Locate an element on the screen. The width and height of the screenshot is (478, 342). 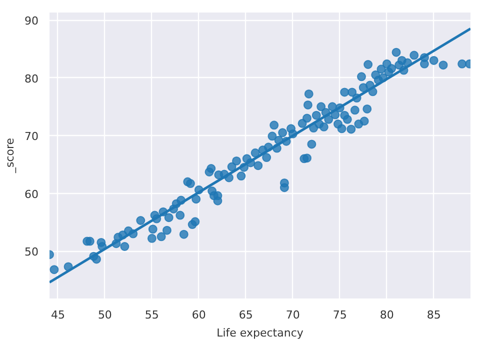
y-tick-label: 90 is located at coordinates (31, 21).